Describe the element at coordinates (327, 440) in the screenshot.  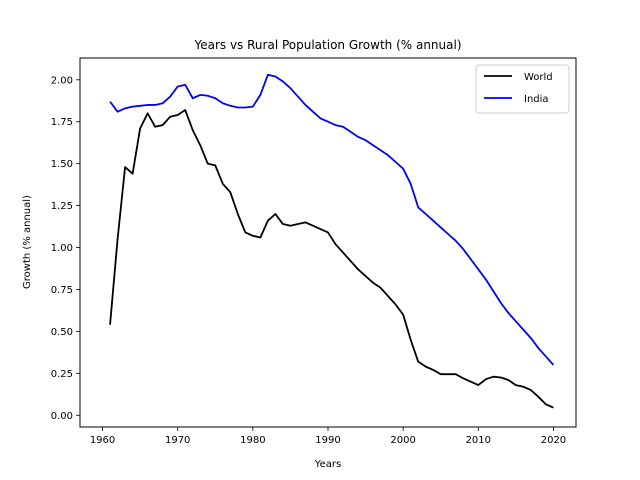
I see `x-tick-label: 1990` at that location.